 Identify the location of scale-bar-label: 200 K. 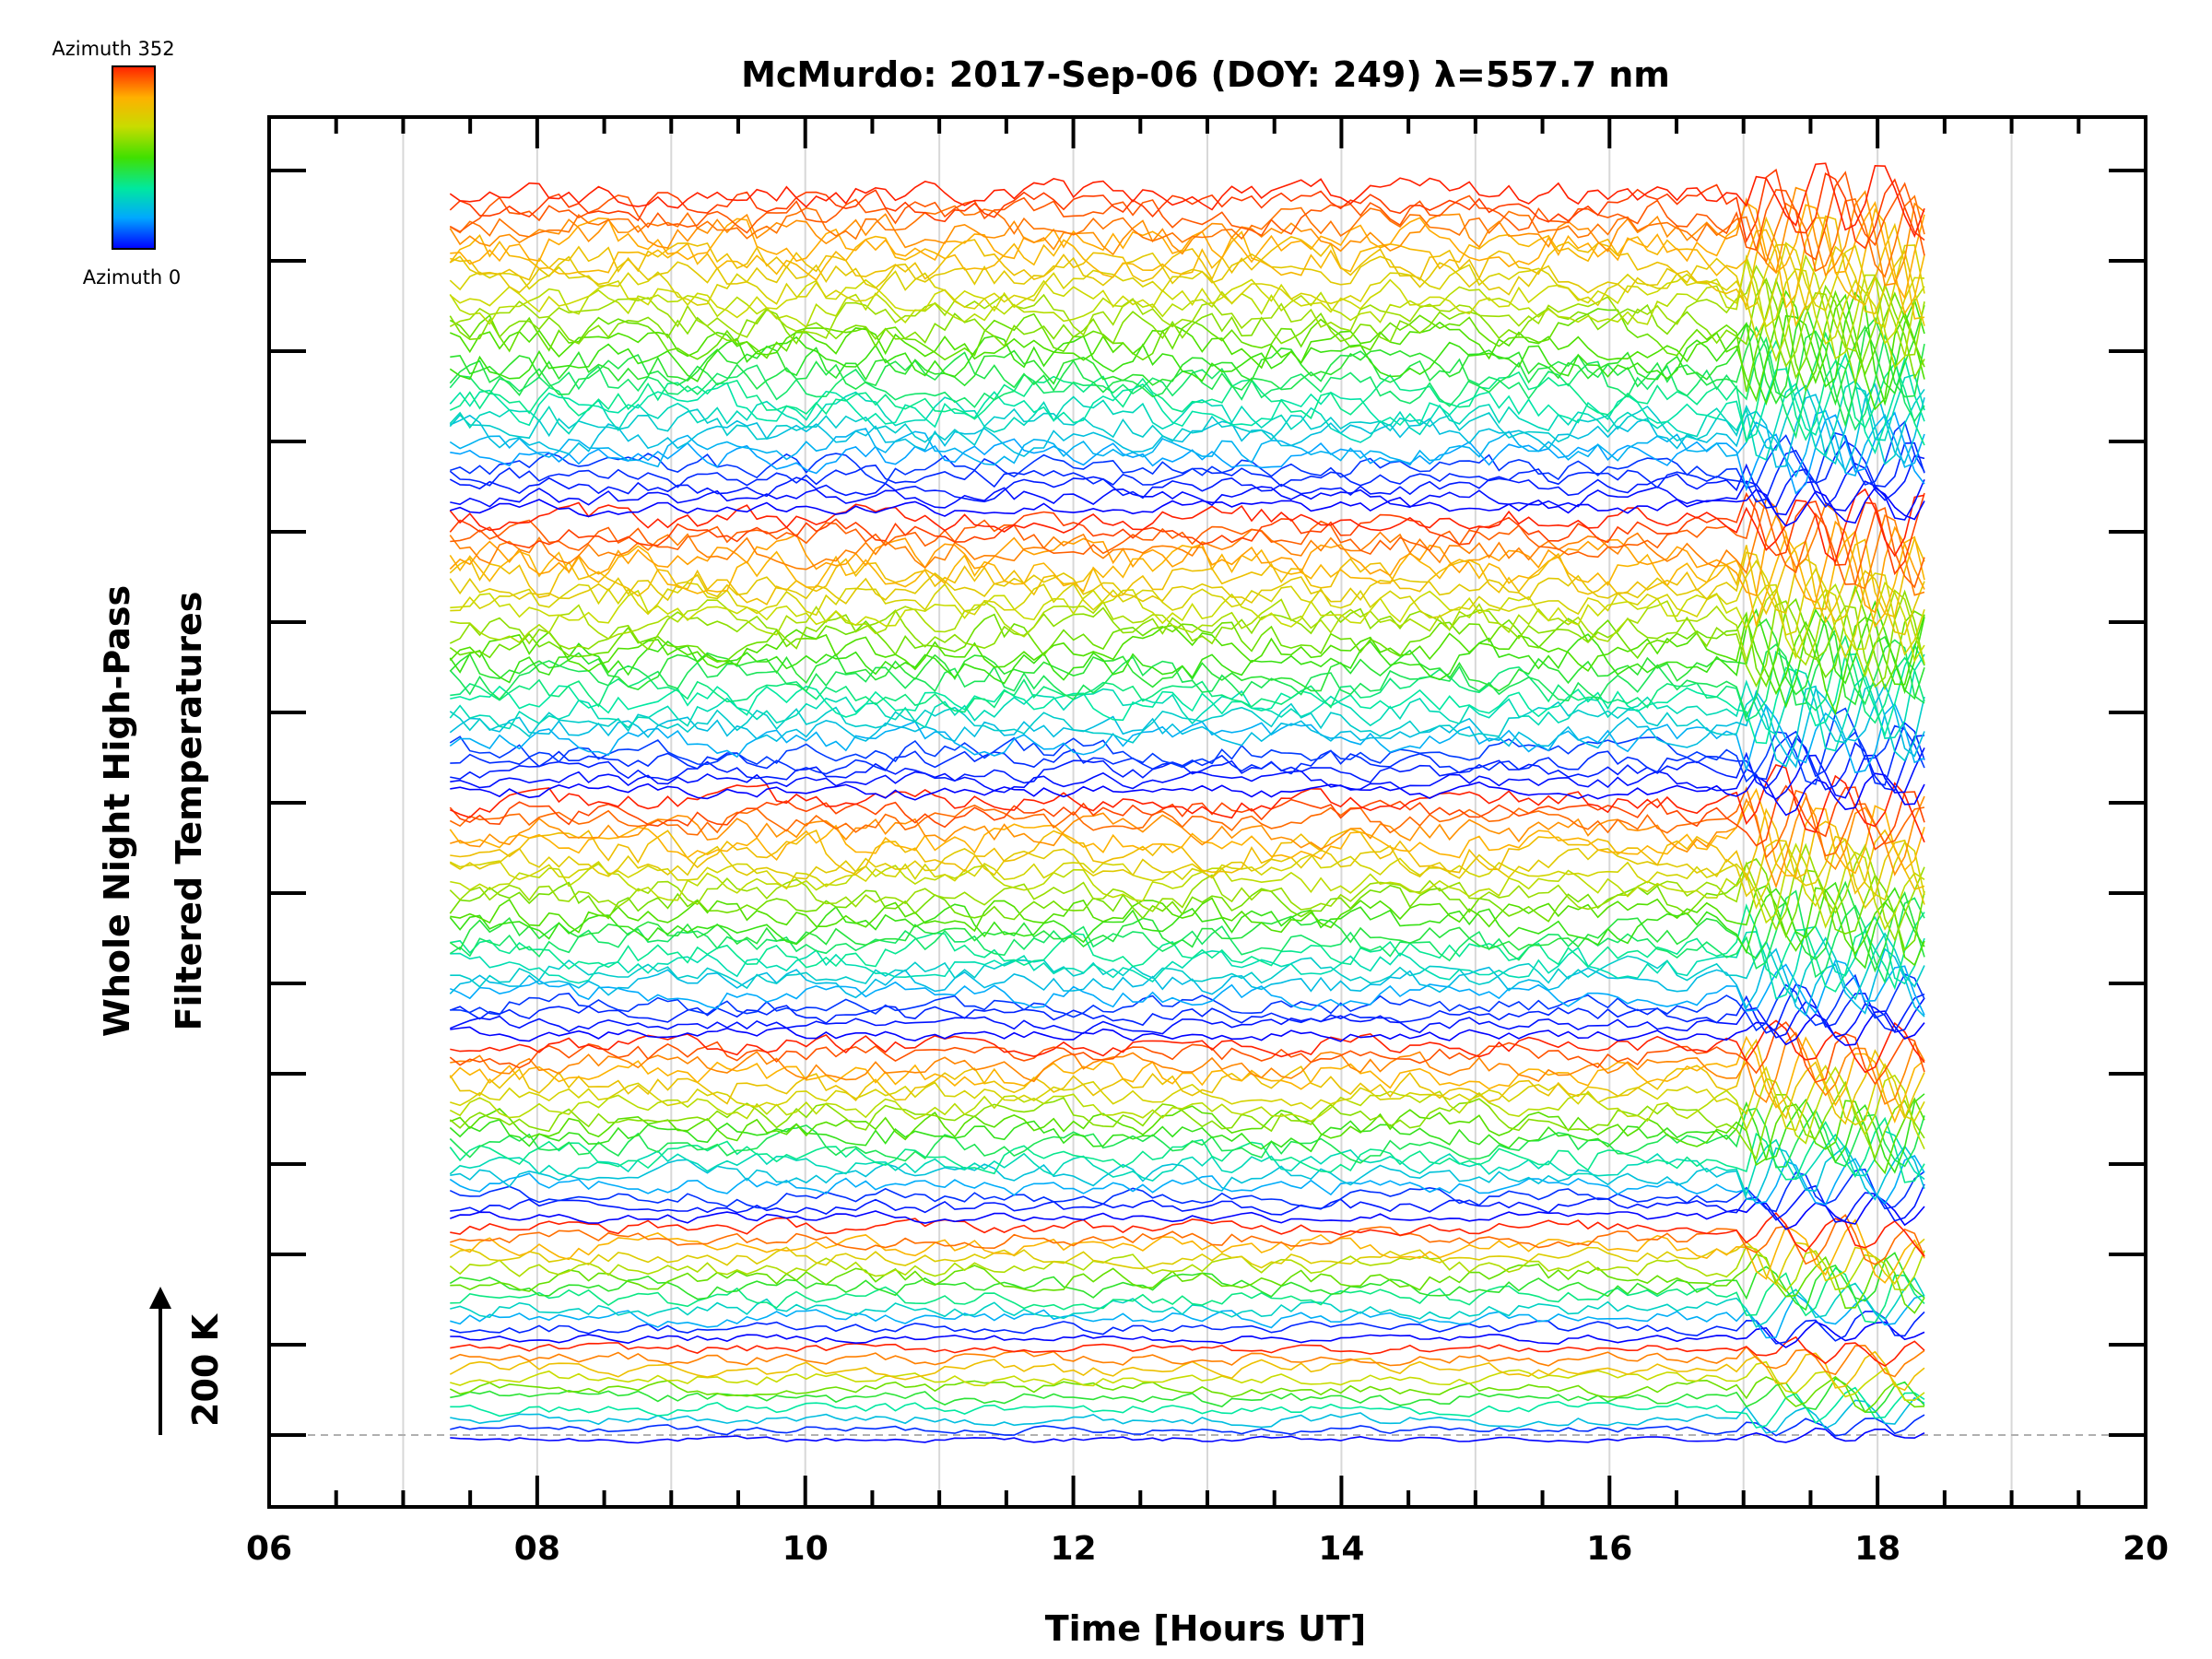
(205, 1369).